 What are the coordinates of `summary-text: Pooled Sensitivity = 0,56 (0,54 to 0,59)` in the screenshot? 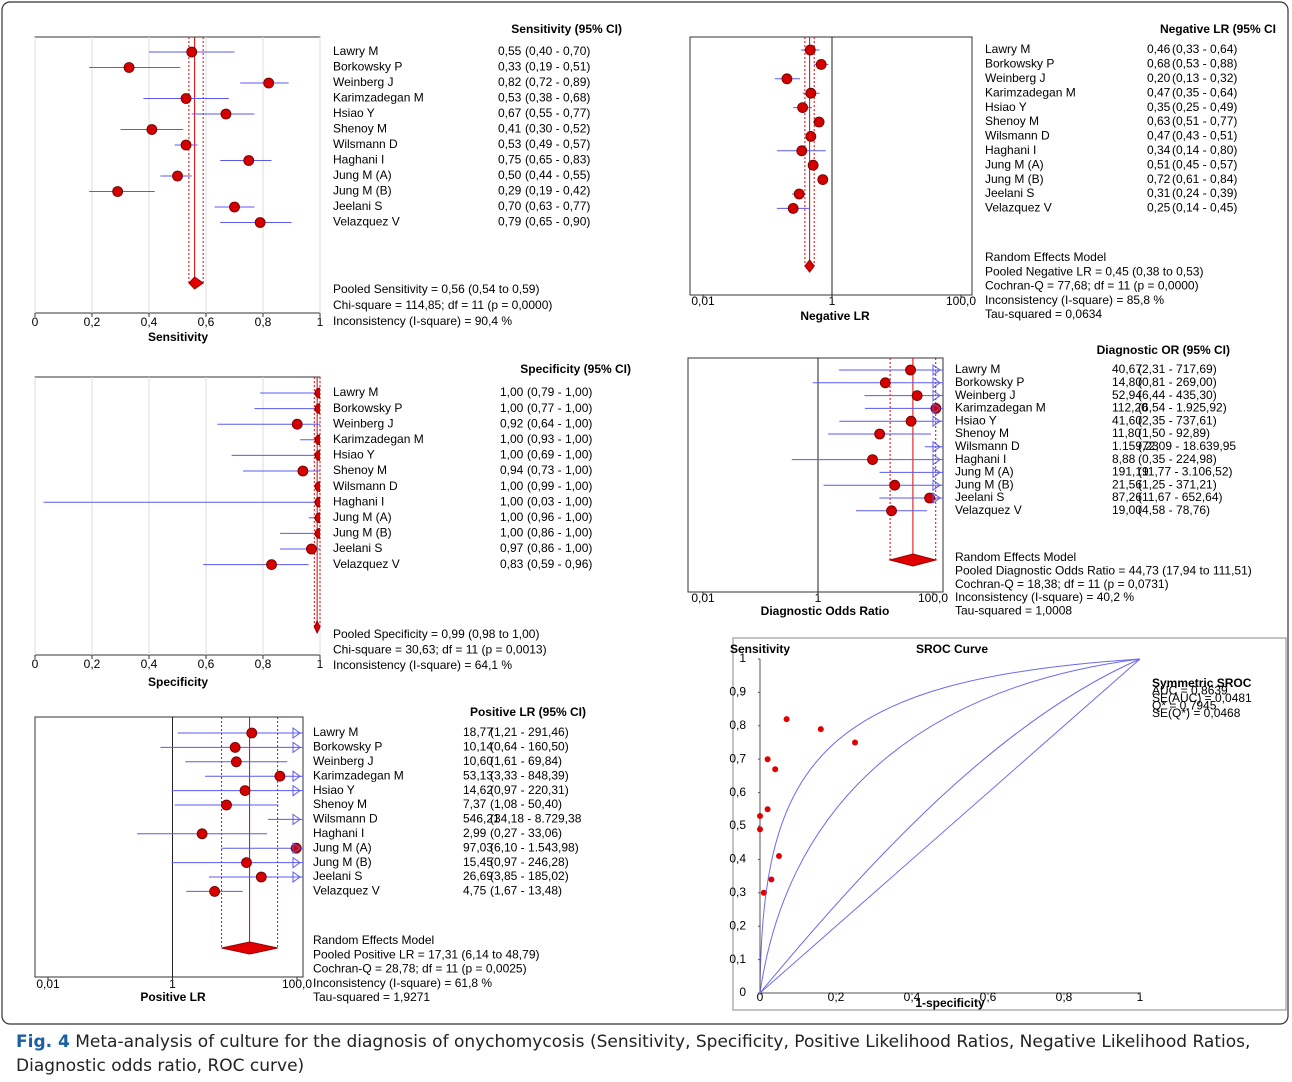 It's located at (436, 289).